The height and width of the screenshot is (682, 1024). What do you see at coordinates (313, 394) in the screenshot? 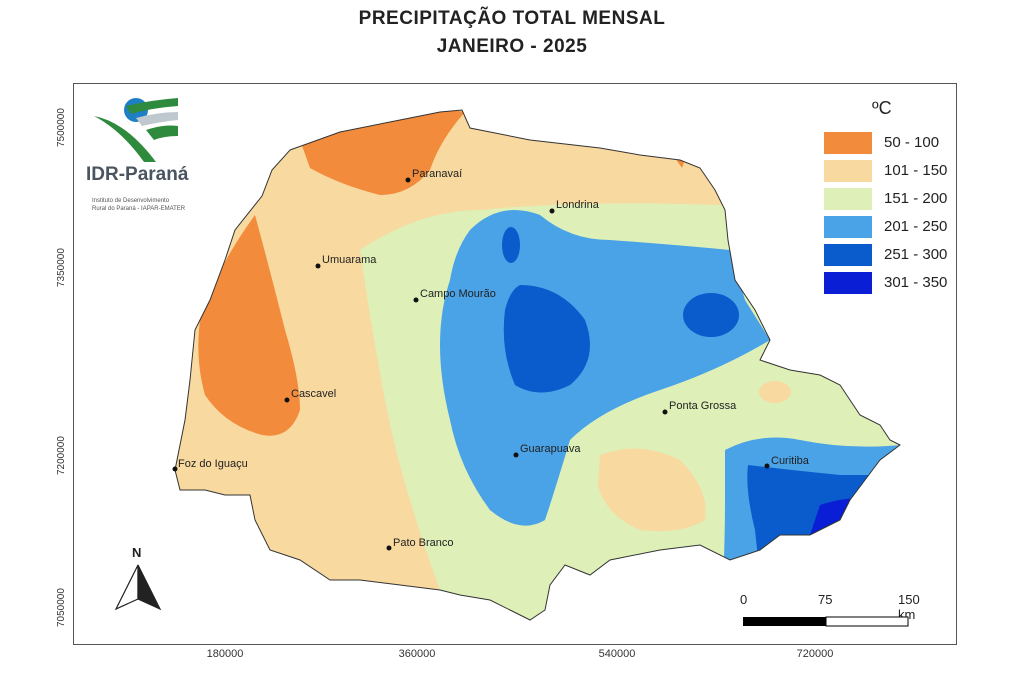
I see `city-label-cascavel: Cascavel` at bounding box center [313, 394].